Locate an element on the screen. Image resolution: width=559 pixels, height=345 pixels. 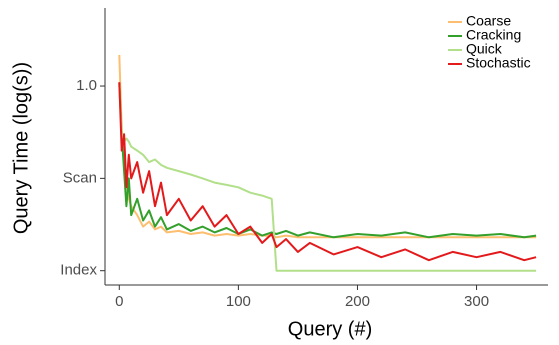
legend-label: Stochastic is located at coordinates (498, 63).